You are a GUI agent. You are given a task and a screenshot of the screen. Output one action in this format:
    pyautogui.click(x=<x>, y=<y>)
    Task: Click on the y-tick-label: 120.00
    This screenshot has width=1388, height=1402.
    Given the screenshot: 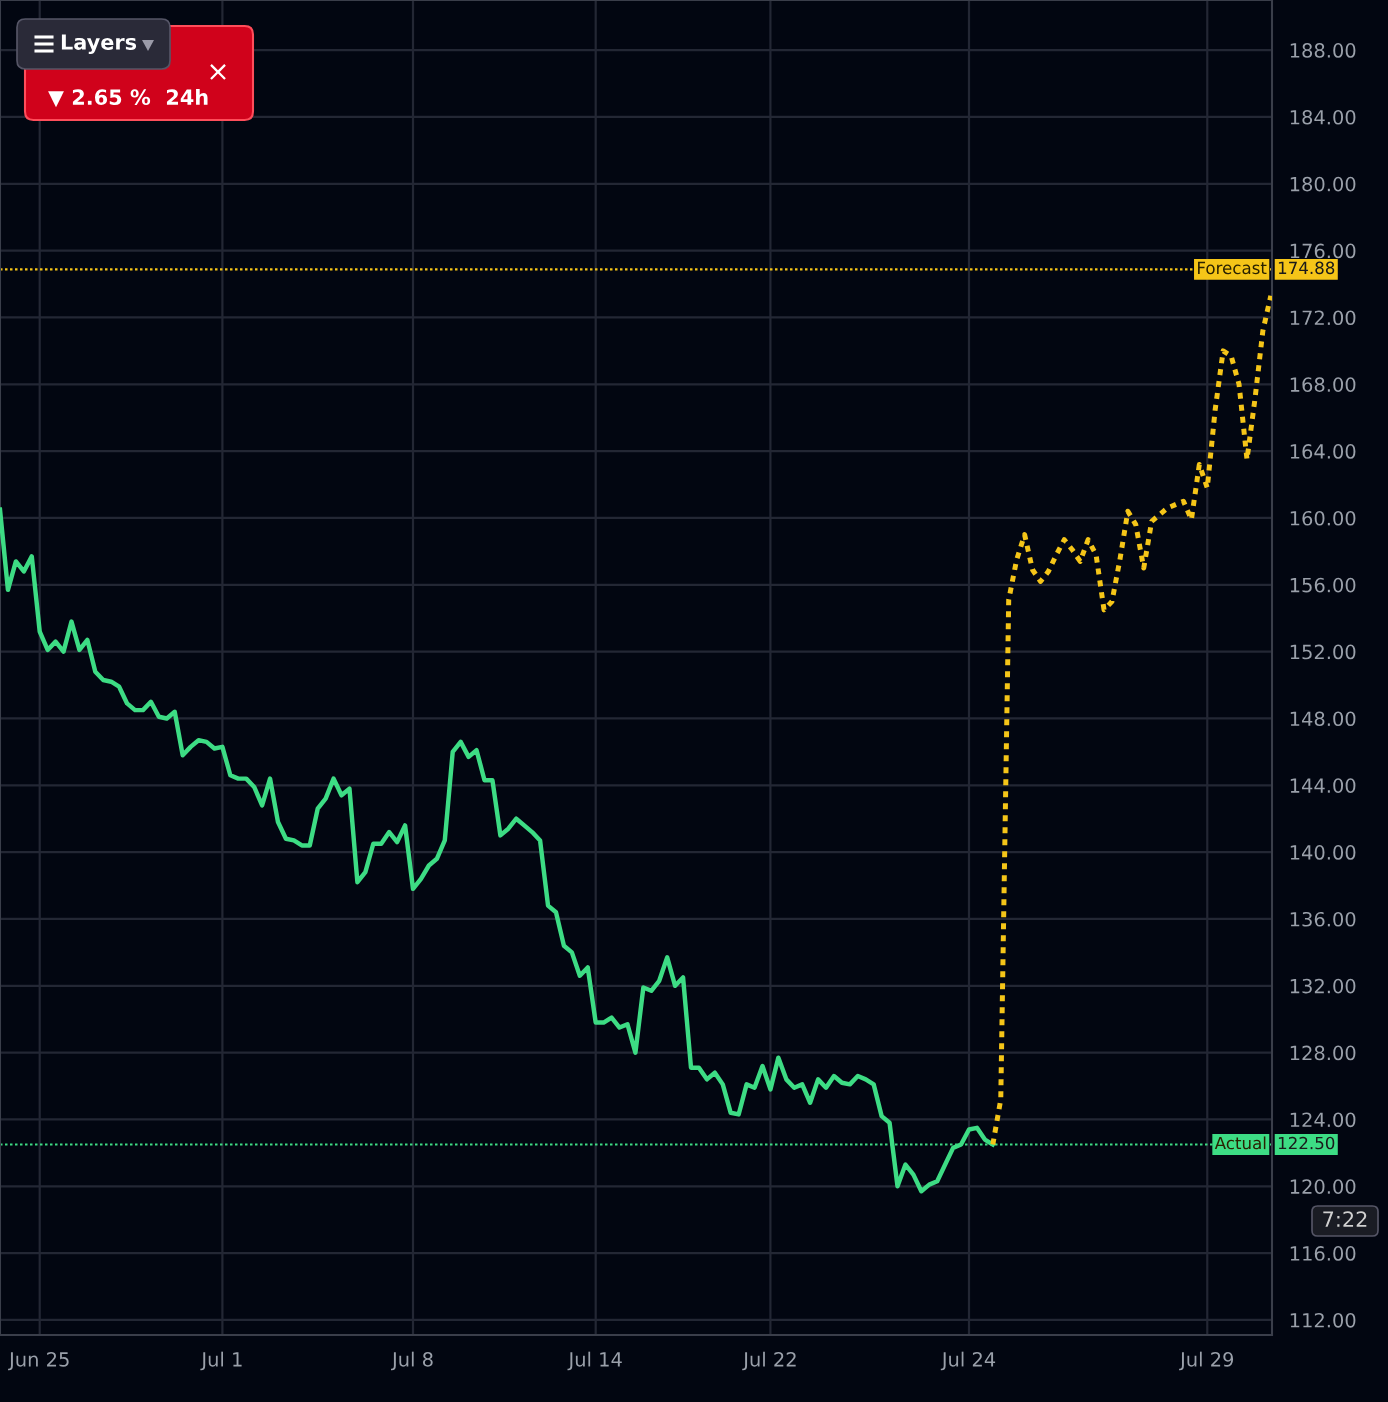 What is the action you would take?
    pyautogui.click(x=1323, y=1186)
    